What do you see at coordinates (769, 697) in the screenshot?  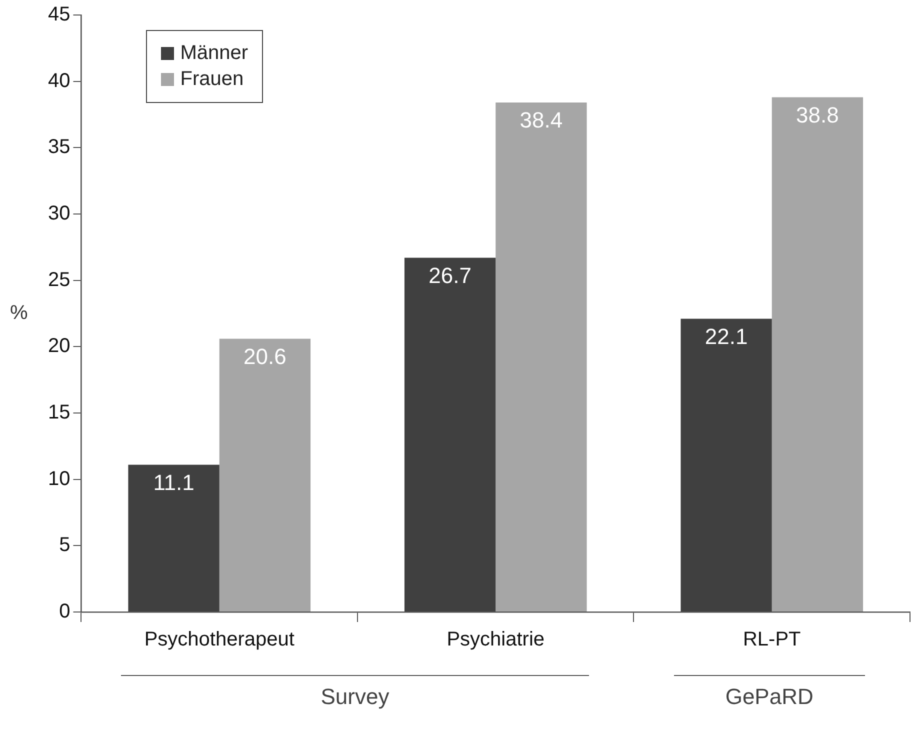 I see `text: GePaRD` at bounding box center [769, 697].